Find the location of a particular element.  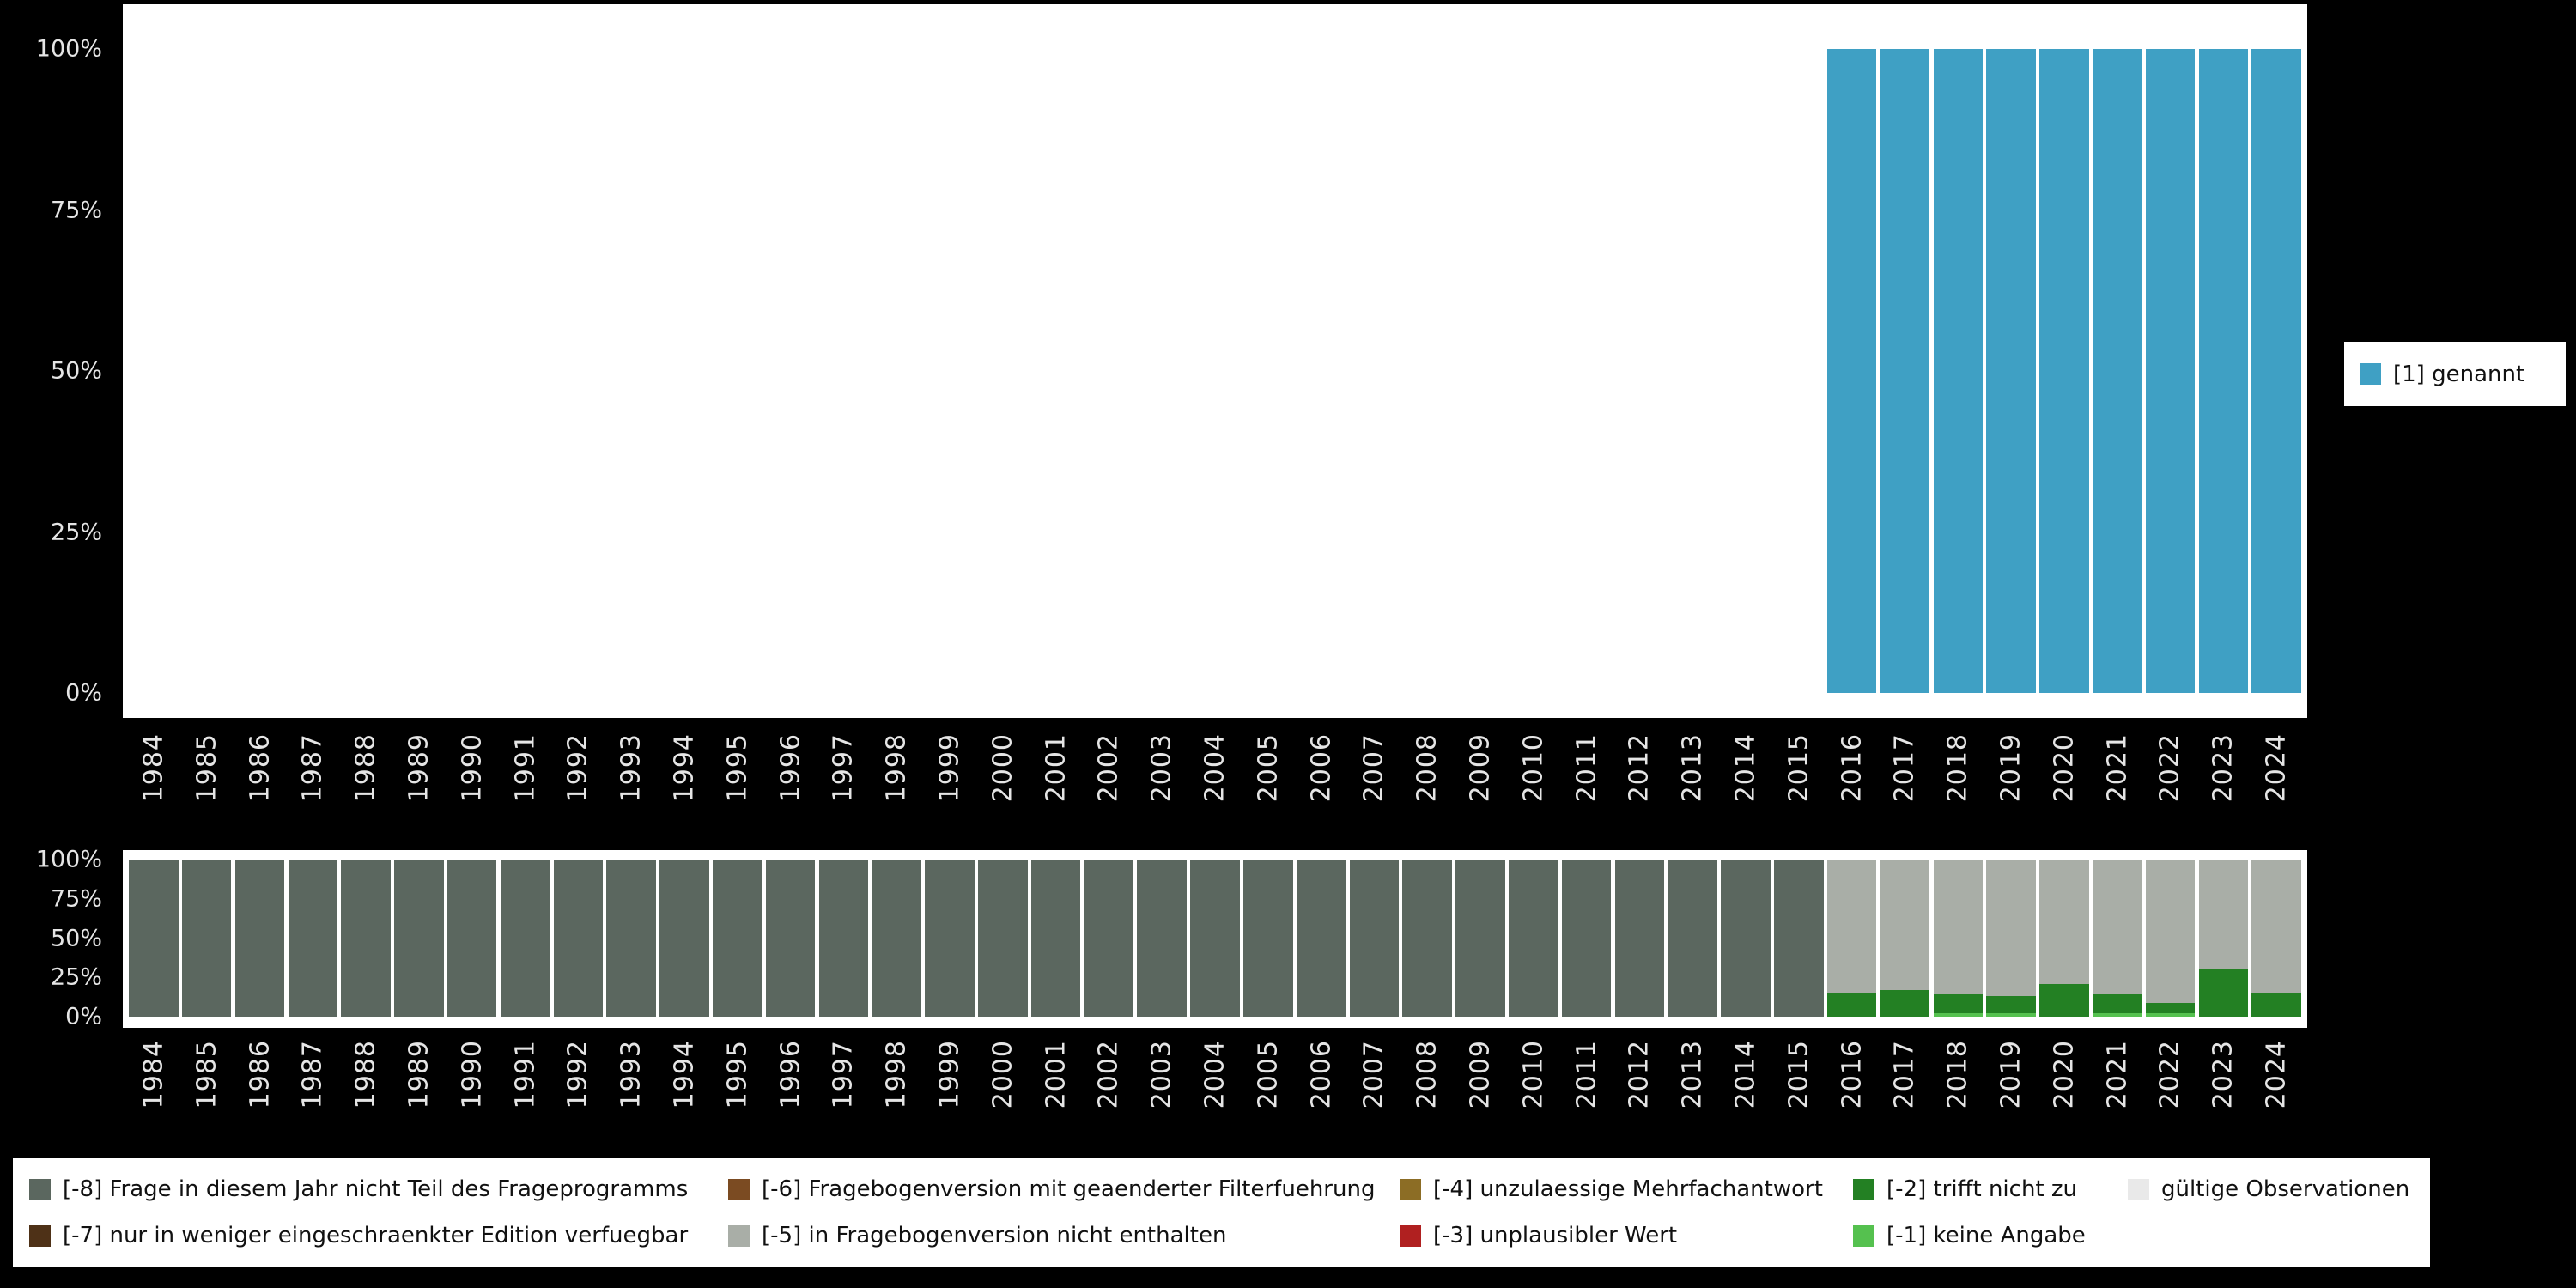

bar-segment-2006 is located at coordinates (1321, 939).